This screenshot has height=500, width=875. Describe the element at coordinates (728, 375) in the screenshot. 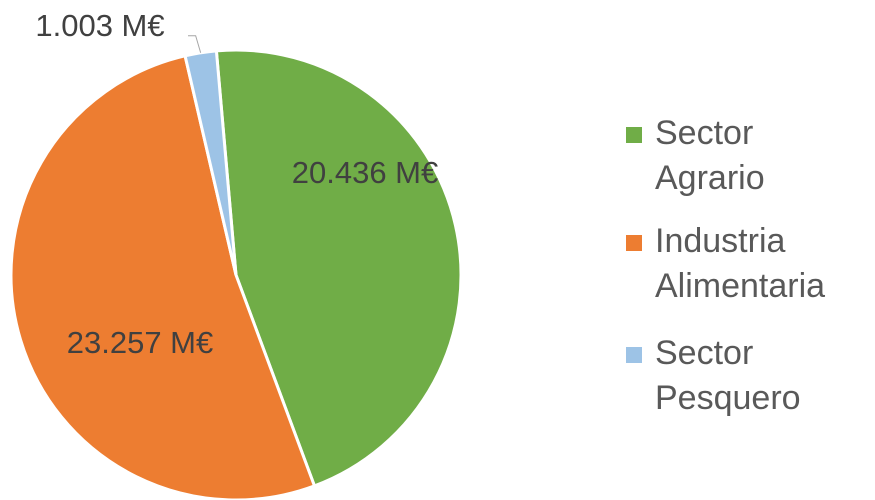

I see `legend-label: Sector Pesquero` at that location.